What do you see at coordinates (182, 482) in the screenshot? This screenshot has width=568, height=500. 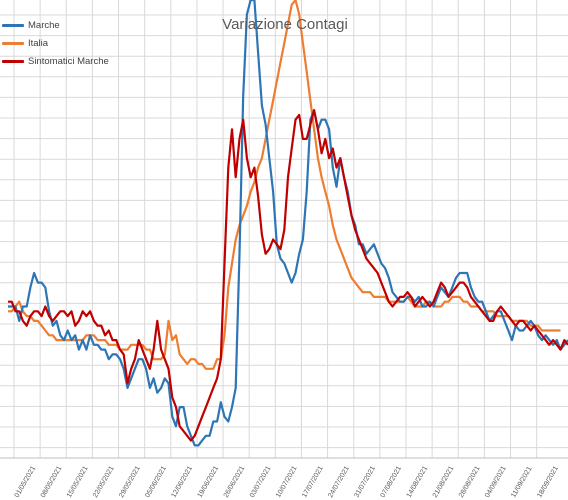 I see `x-tick-label: 12/06/2021` at bounding box center [182, 482].